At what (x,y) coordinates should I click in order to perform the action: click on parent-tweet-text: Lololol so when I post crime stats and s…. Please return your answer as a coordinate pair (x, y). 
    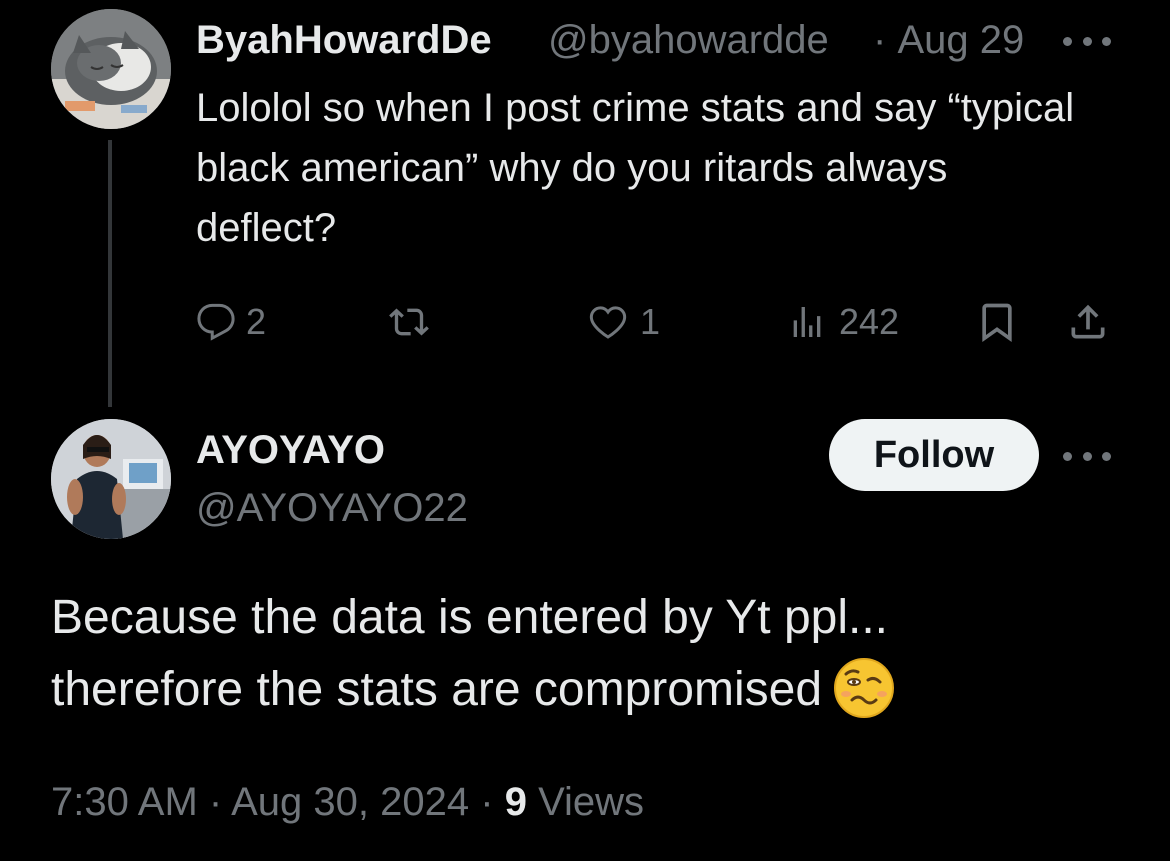
    Looking at the image, I should click on (635, 168).